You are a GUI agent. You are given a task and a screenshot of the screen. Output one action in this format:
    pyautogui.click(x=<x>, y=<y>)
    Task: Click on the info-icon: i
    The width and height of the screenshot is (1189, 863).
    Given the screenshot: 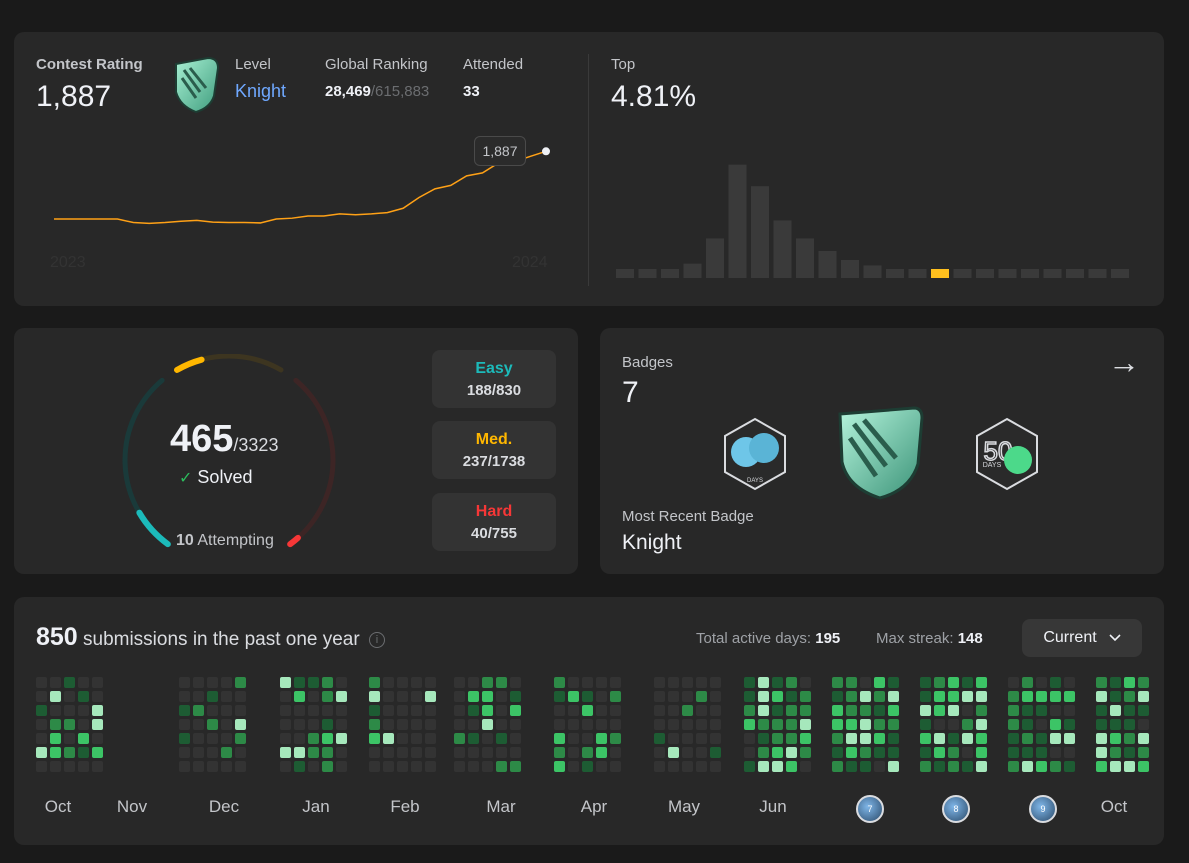 What is the action you would take?
    pyautogui.click(x=377, y=640)
    